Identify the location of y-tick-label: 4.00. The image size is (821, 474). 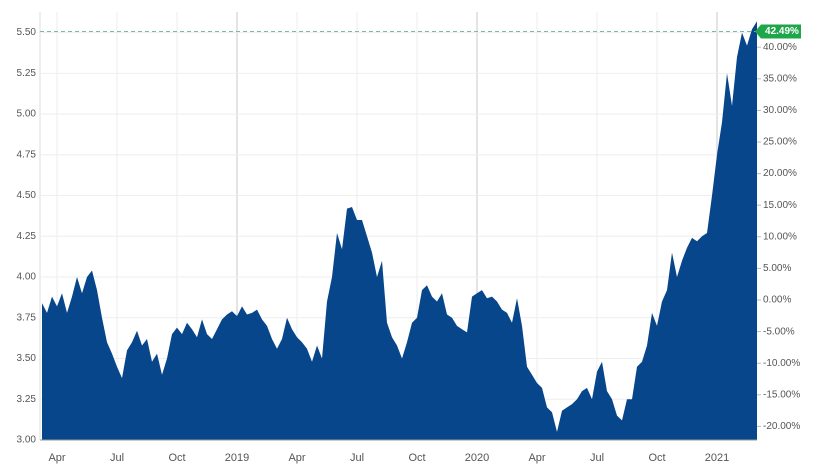
(27, 277).